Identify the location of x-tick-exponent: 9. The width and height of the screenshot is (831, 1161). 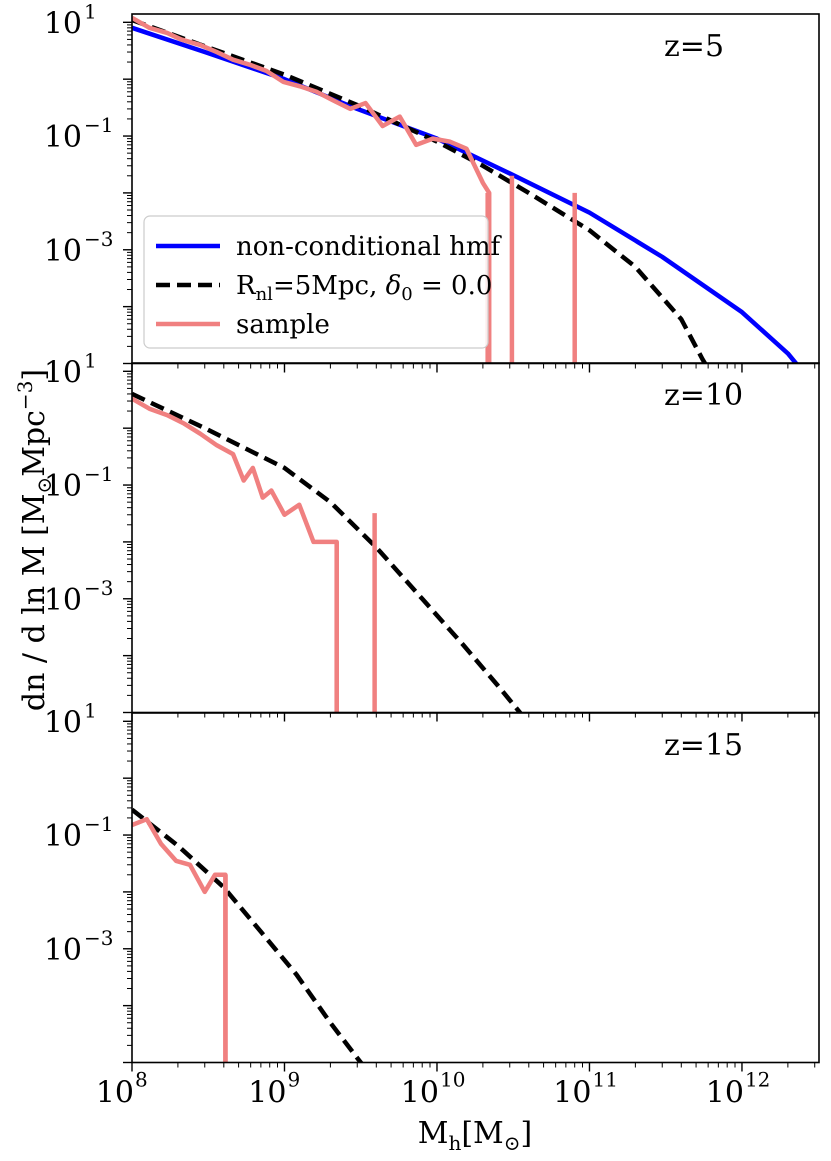
(293, 1080).